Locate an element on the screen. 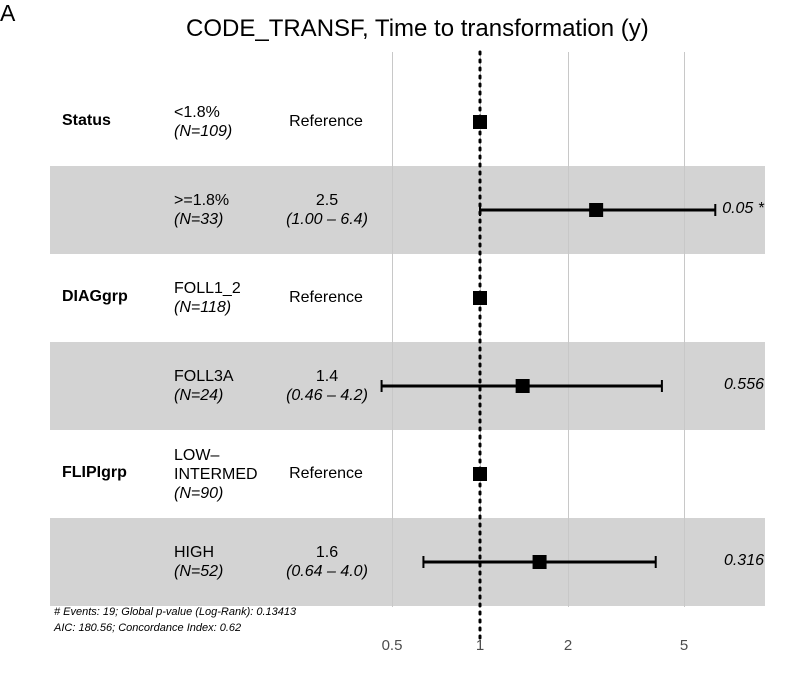  level-text: <1.8% is located at coordinates (197, 112).